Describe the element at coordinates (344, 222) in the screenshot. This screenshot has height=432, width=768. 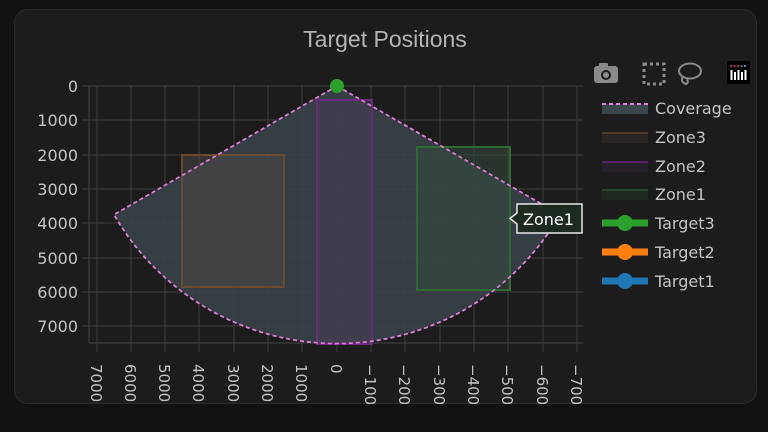
I see `zone2-rect` at that location.